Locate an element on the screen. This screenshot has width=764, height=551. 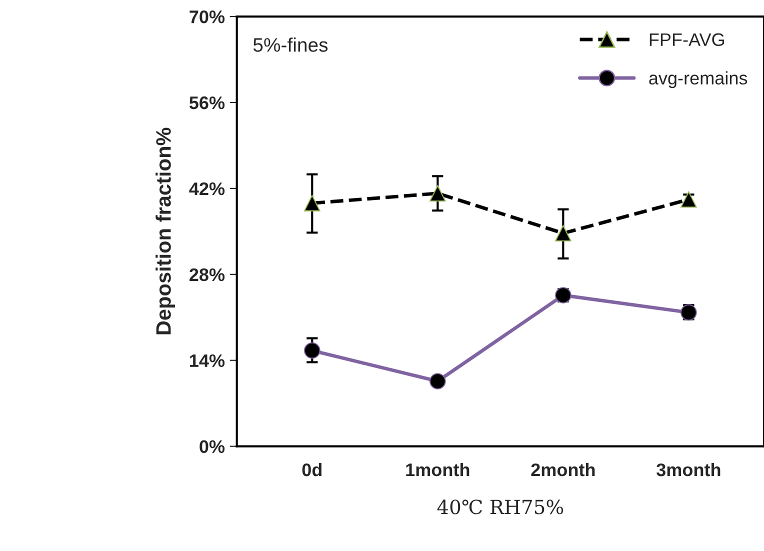
y-axis-title: Deposition fraction% is located at coordinates (166, 231).